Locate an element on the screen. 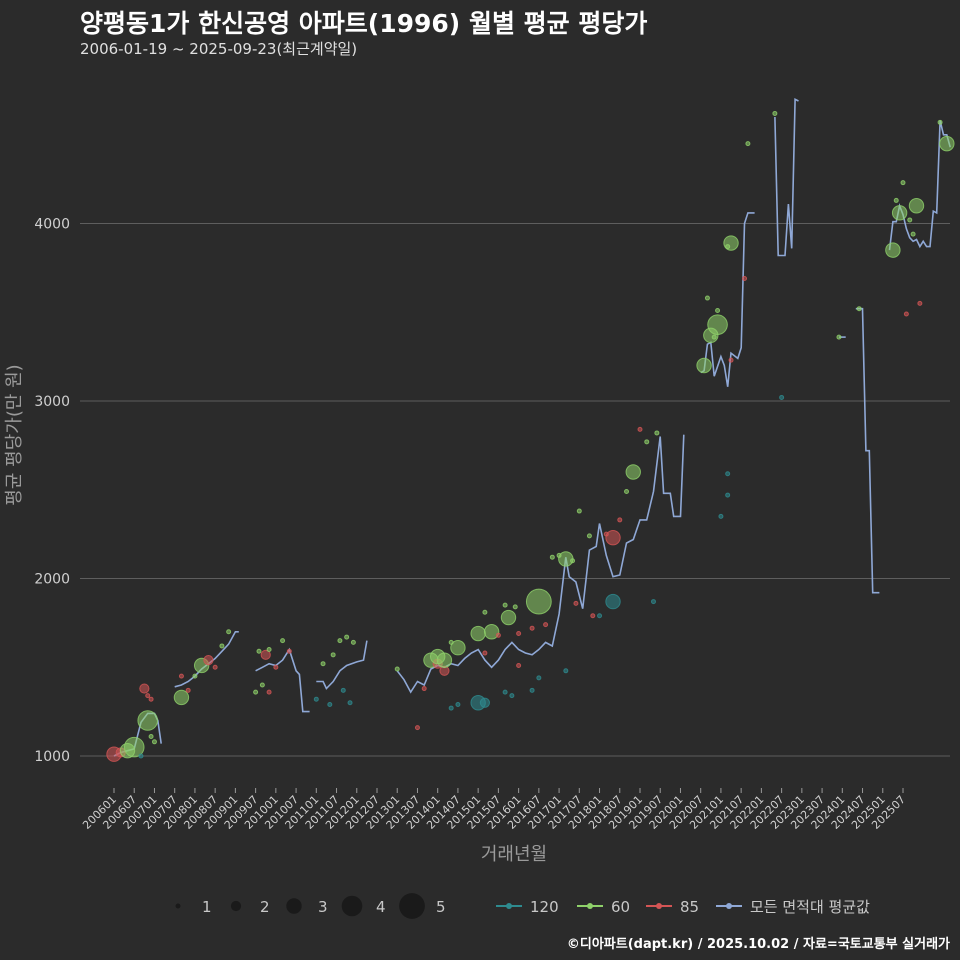 Image resolution: width=960 pixels, height=960 pixels. y-tick-label: 1000 is located at coordinates (52, 757).